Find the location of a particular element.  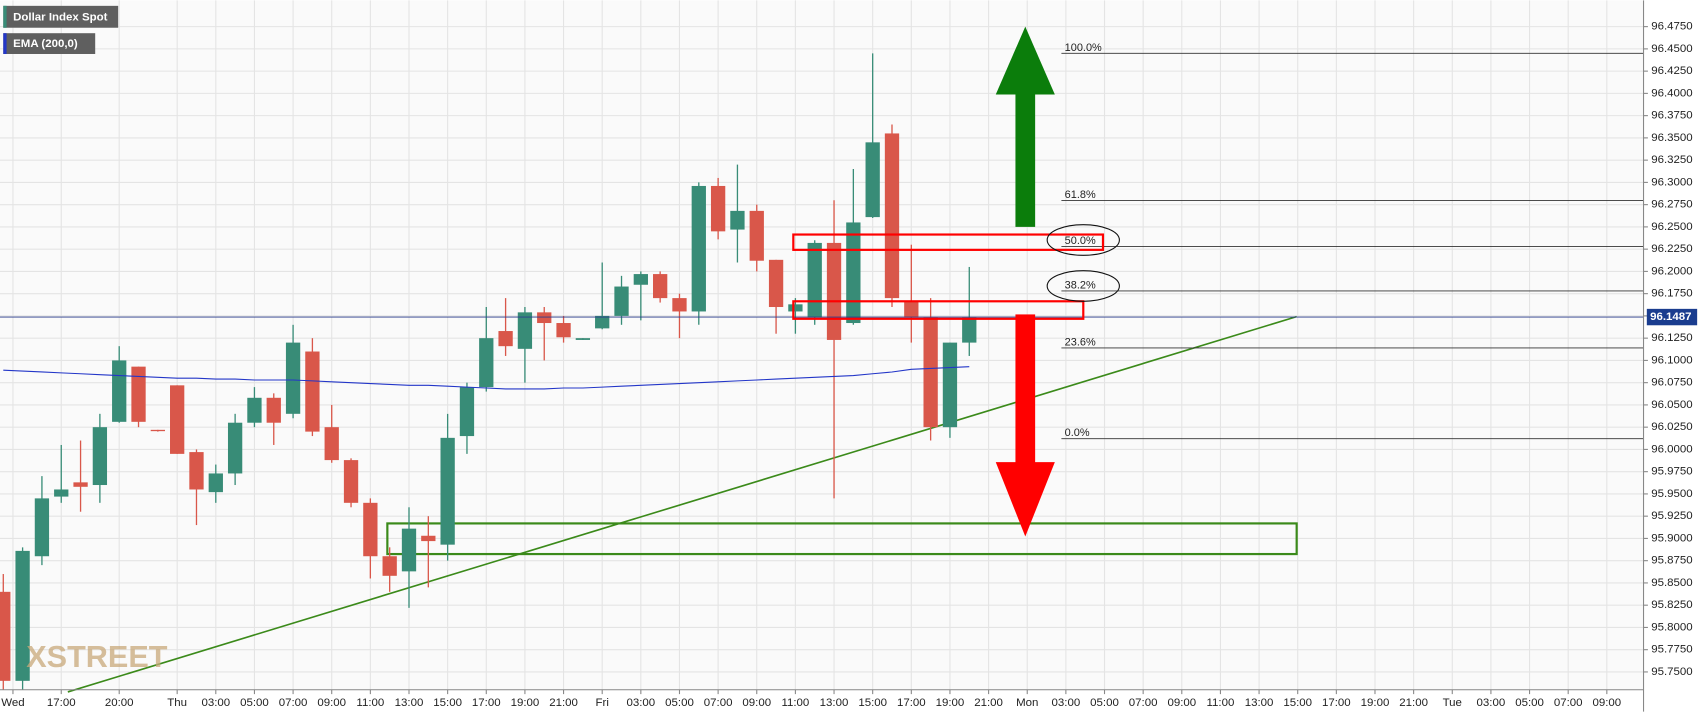

x-tick-label: 09:00 is located at coordinates (1606, 703).